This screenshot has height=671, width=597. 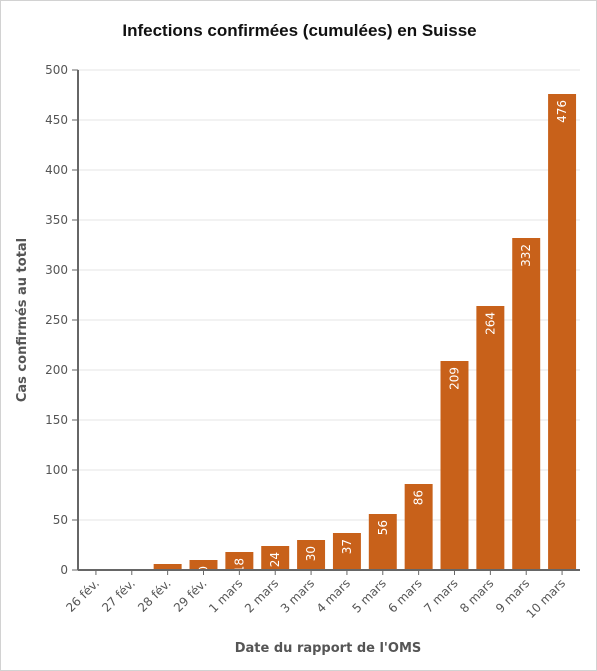 What do you see at coordinates (22, 320) in the screenshot?
I see `y-axis-title: Cas confirmés au total` at bounding box center [22, 320].